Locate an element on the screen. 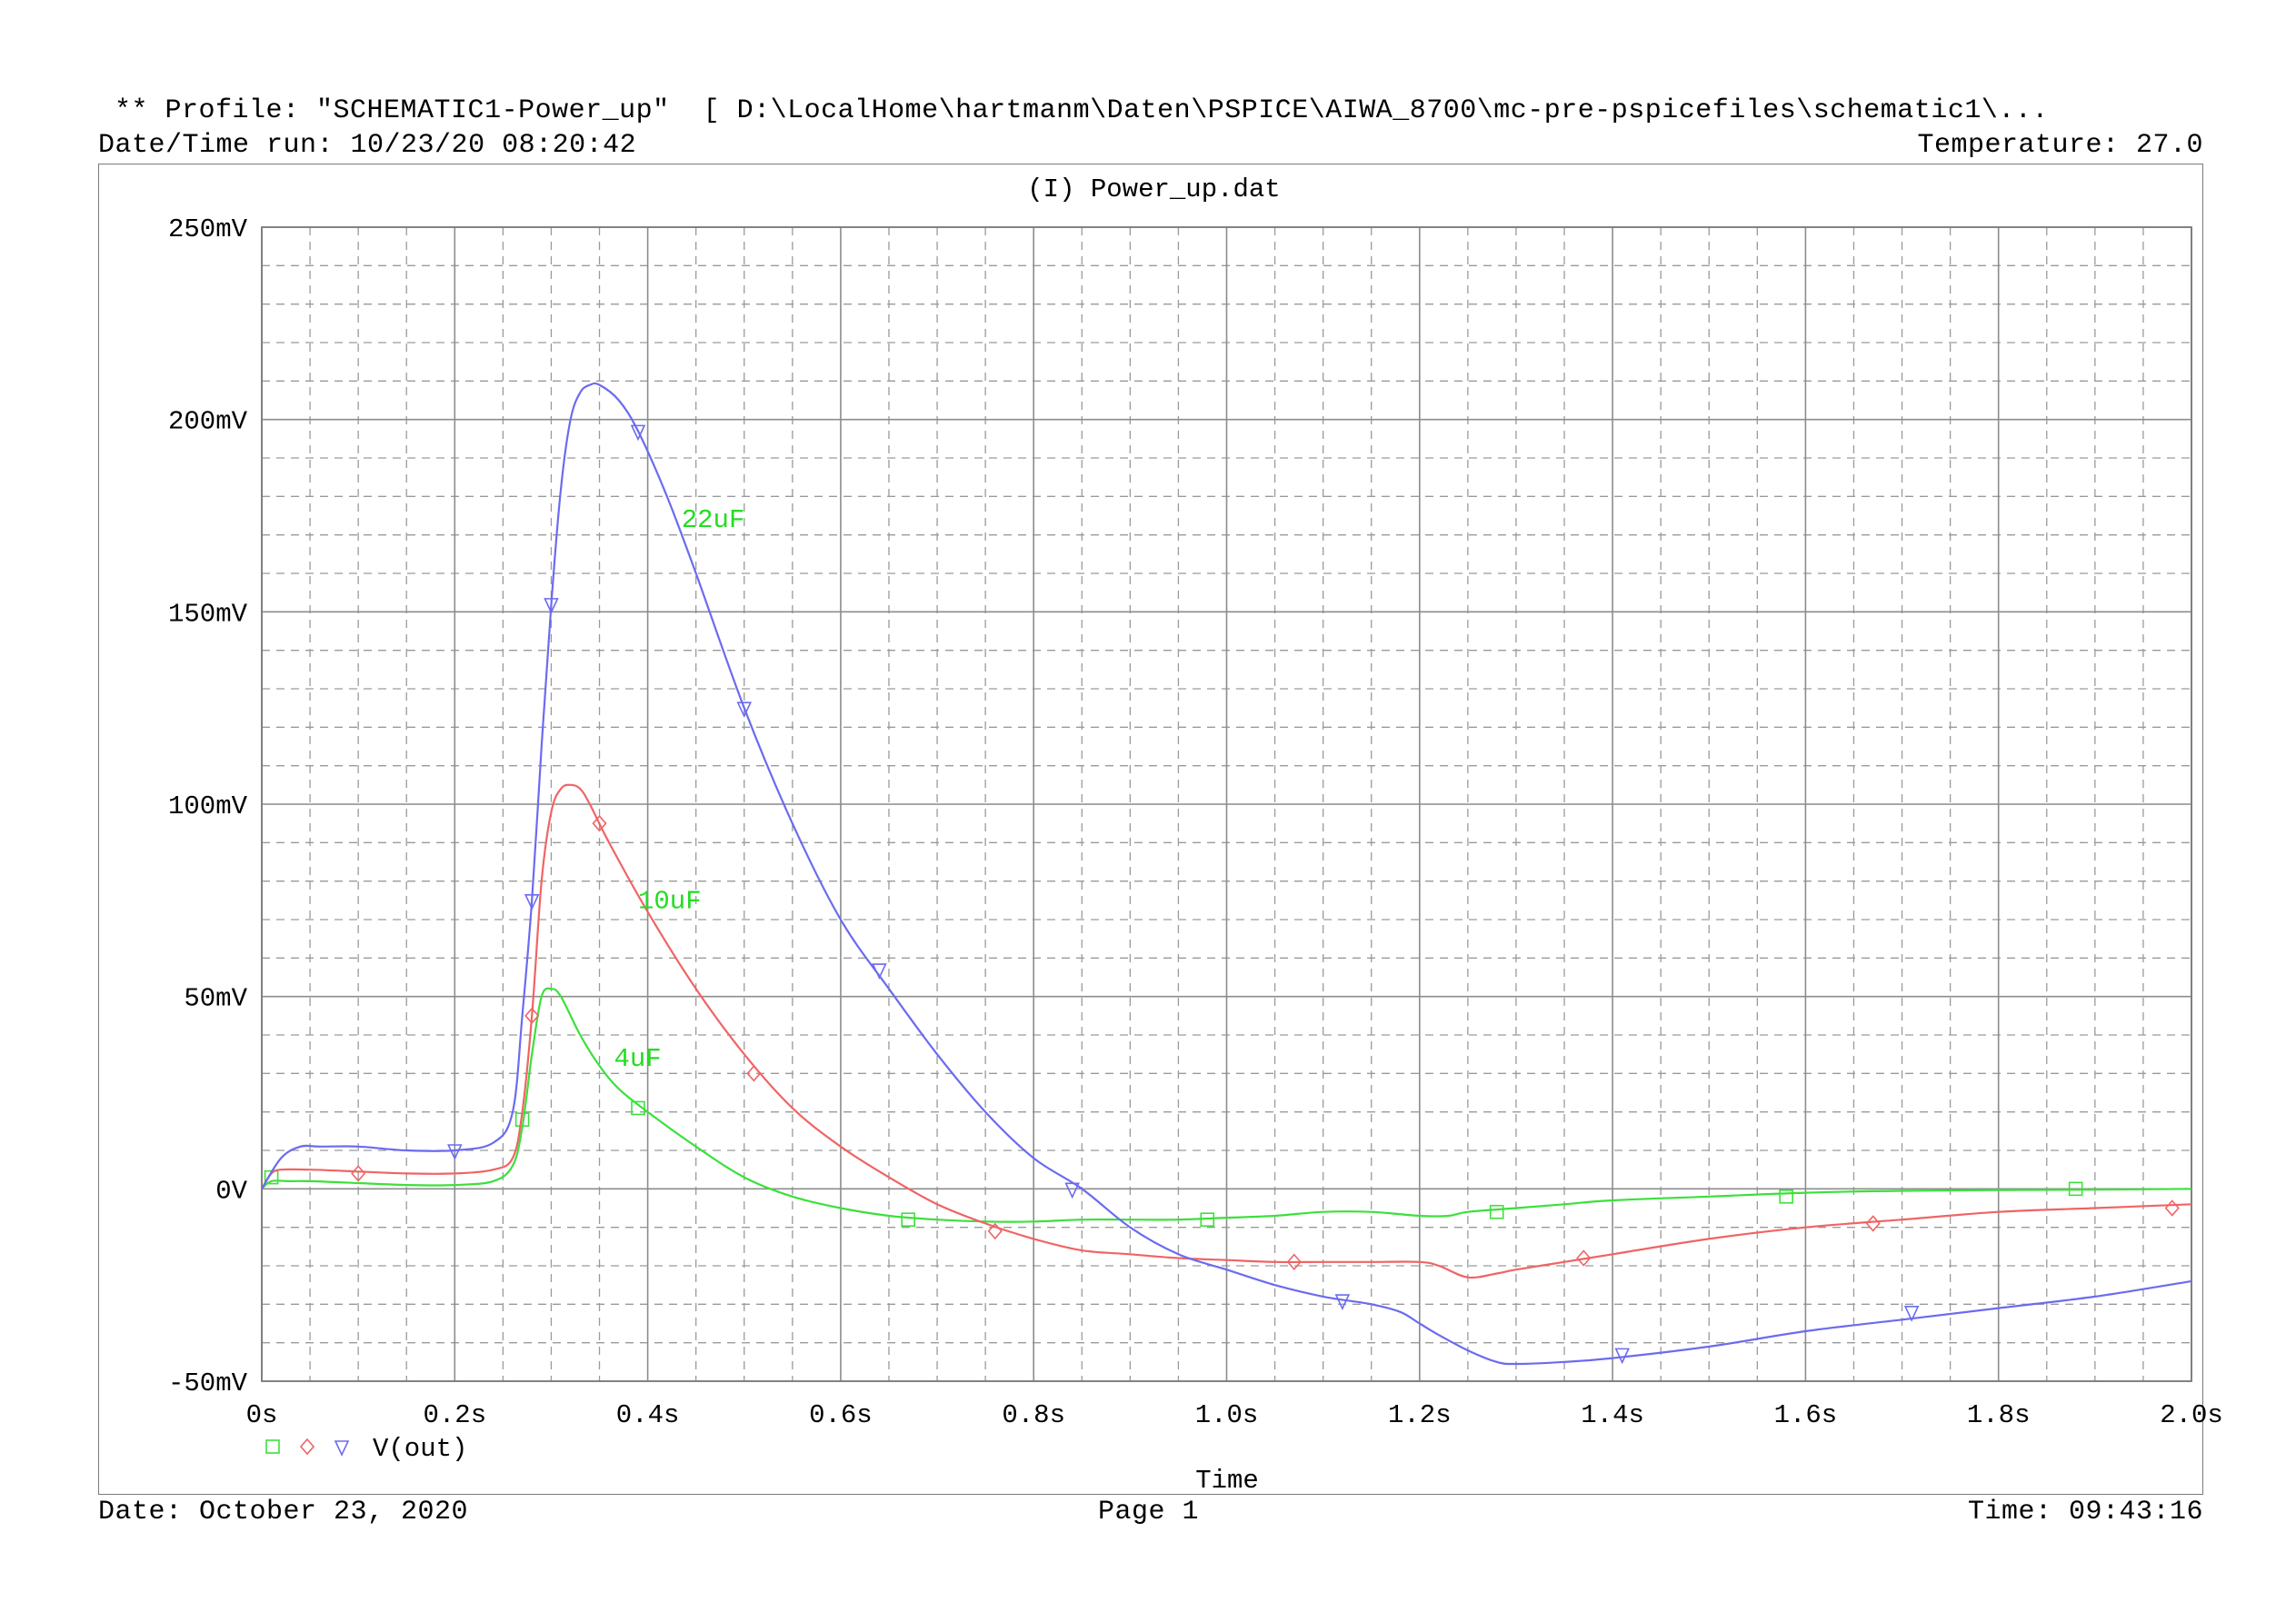  series-line-square is located at coordinates (1226, 1105).